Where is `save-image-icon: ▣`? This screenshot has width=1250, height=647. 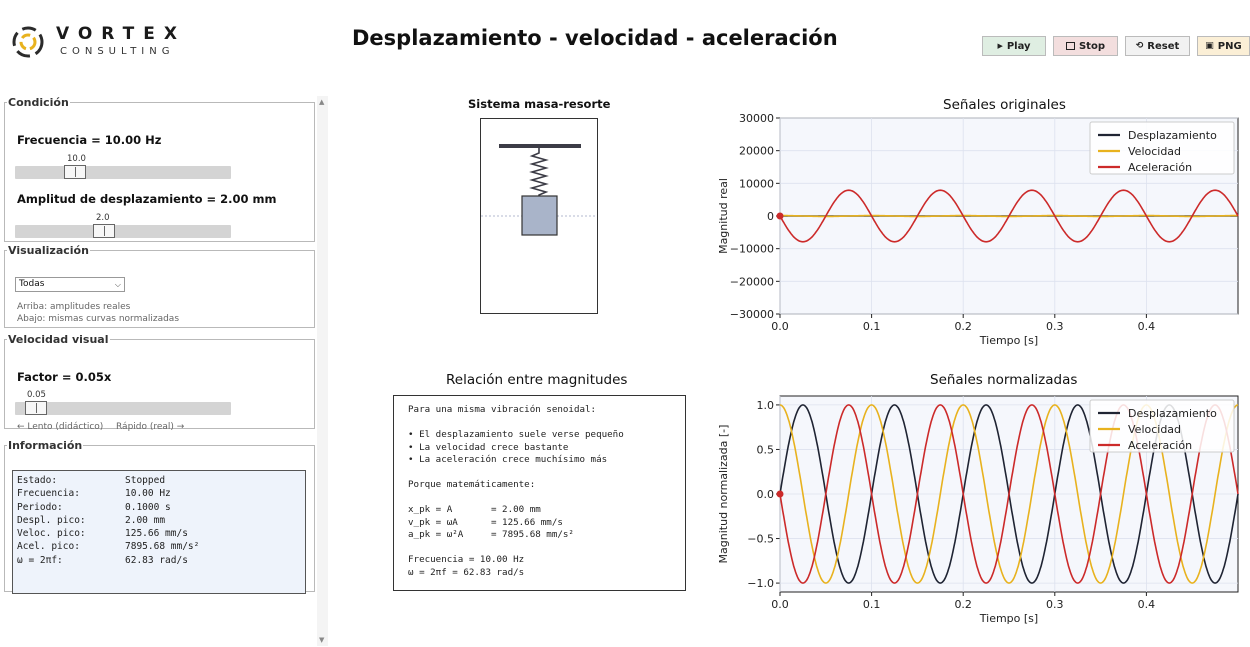 save-image-icon: ▣ is located at coordinates (1209, 46).